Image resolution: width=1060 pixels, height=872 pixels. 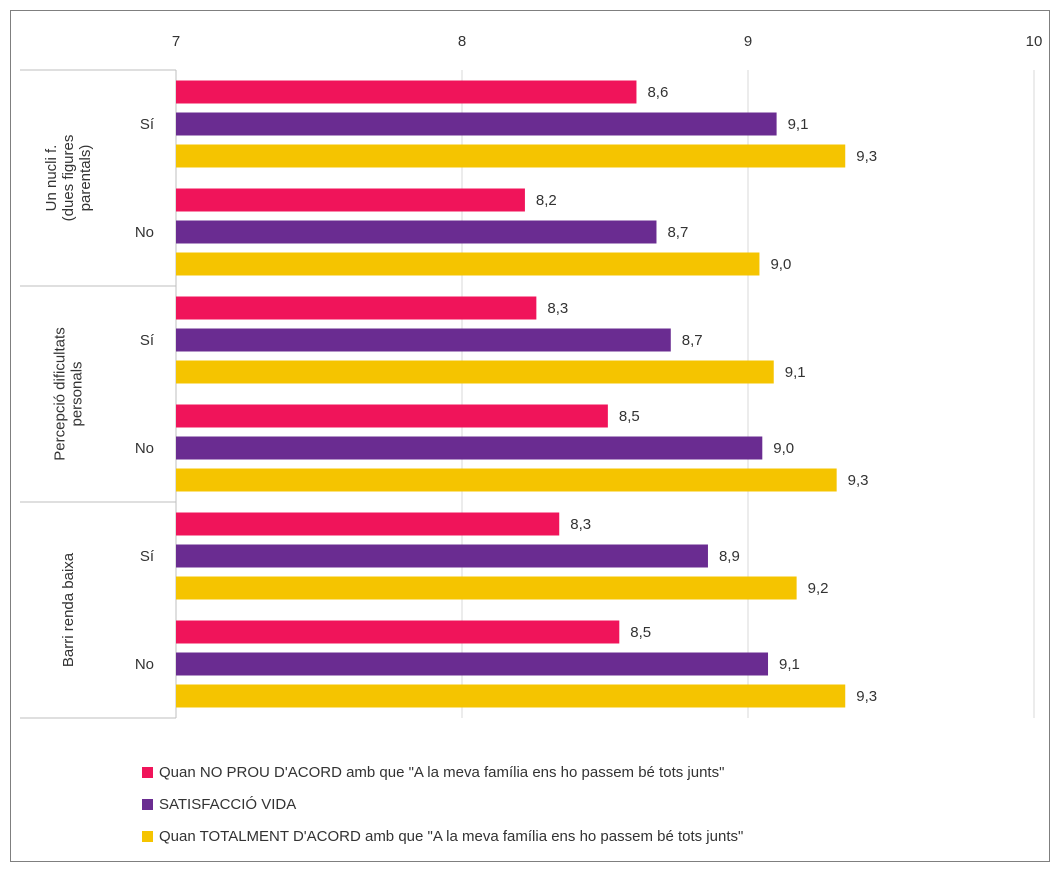 What do you see at coordinates (866, 696) in the screenshot?
I see `data-label-series2-cat5: 9,3` at bounding box center [866, 696].